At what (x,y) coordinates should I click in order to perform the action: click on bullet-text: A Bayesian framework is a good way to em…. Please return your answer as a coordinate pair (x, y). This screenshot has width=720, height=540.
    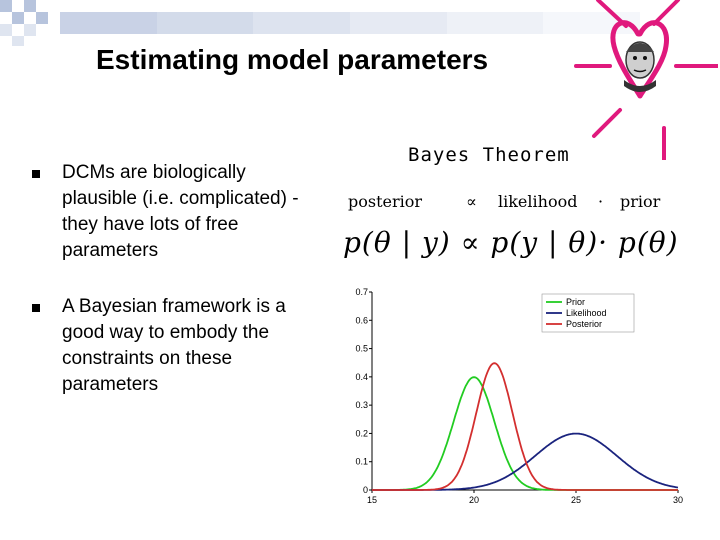
    Looking at the image, I should click on (174, 345).